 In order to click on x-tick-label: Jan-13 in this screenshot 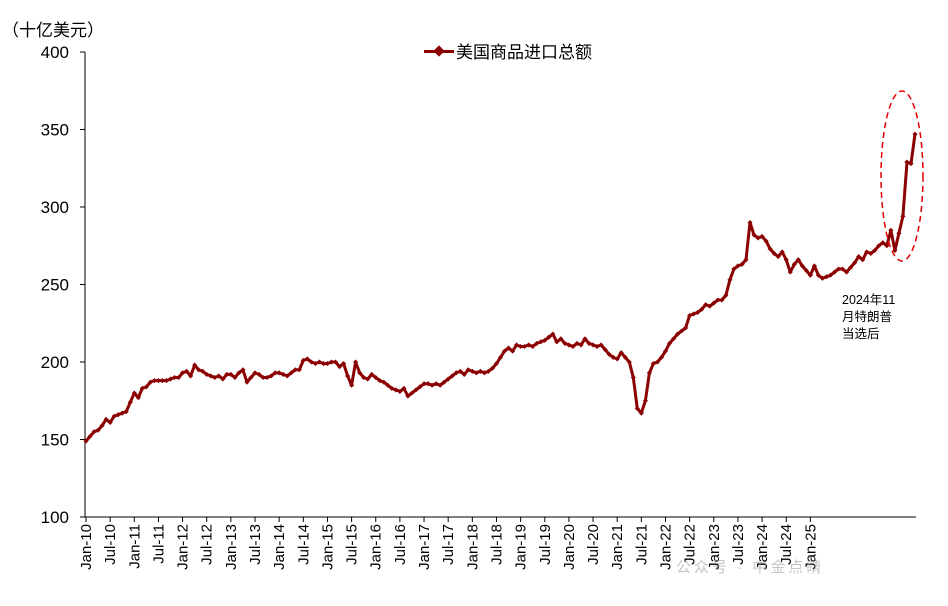, I will do `click(231, 547)`.